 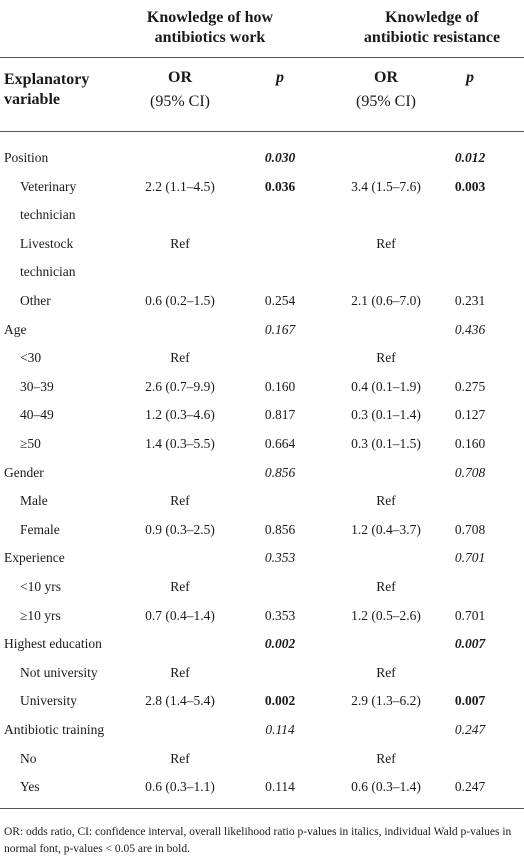 What do you see at coordinates (180, 529) in the screenshot?
I see `or-ci-antibiotics-work: 0.9 (0.3–2.5)` at bounding box center [180, 529].